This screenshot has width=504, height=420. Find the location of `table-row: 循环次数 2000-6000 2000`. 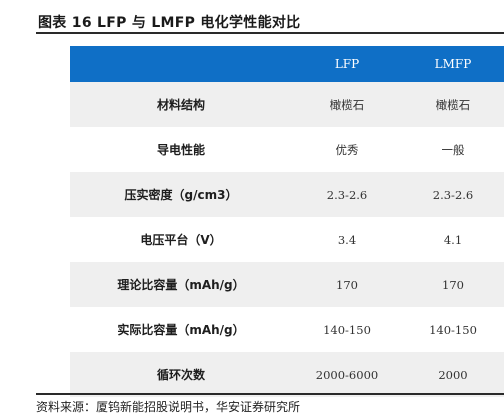

table-row: 循环次数 2000-6000 2000 is located at coordinates (287, 374).